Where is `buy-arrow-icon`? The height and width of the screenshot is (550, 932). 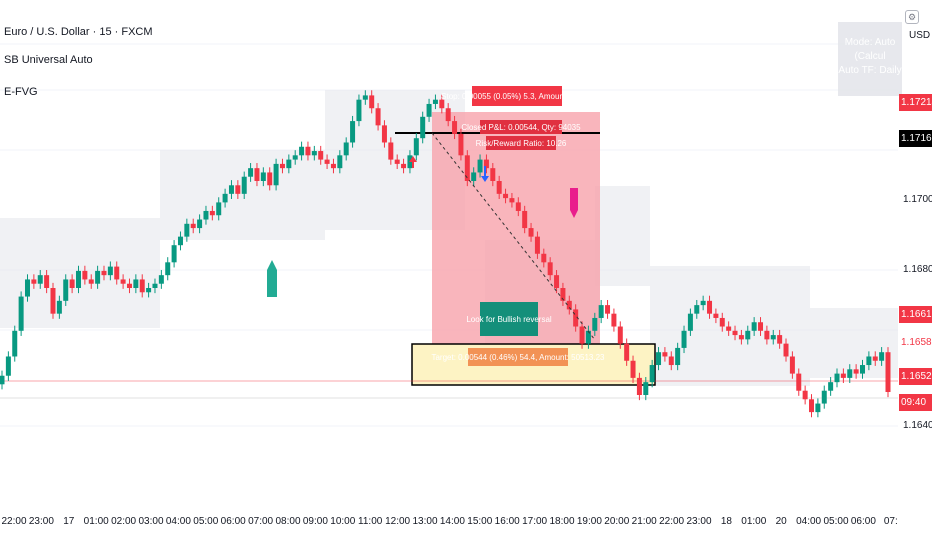
buy-arrow-icon is located at coordinates (272, 278).